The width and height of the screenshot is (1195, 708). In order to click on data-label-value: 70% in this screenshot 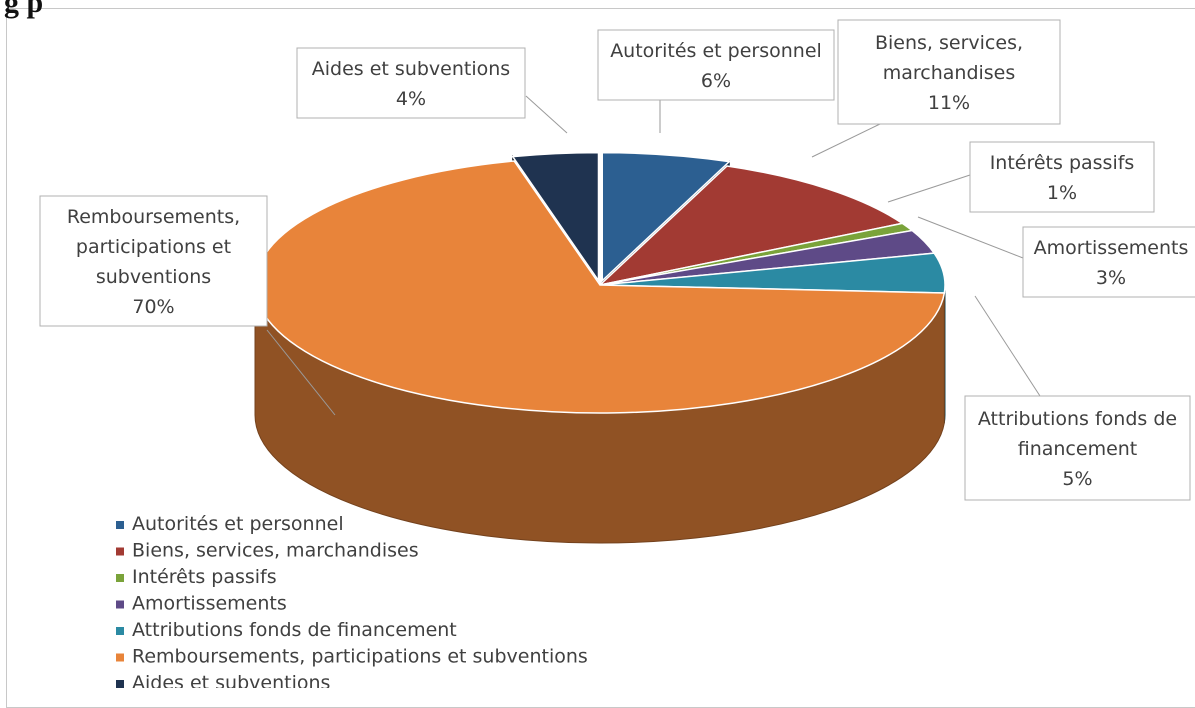, I will do `click(153, 307)`.